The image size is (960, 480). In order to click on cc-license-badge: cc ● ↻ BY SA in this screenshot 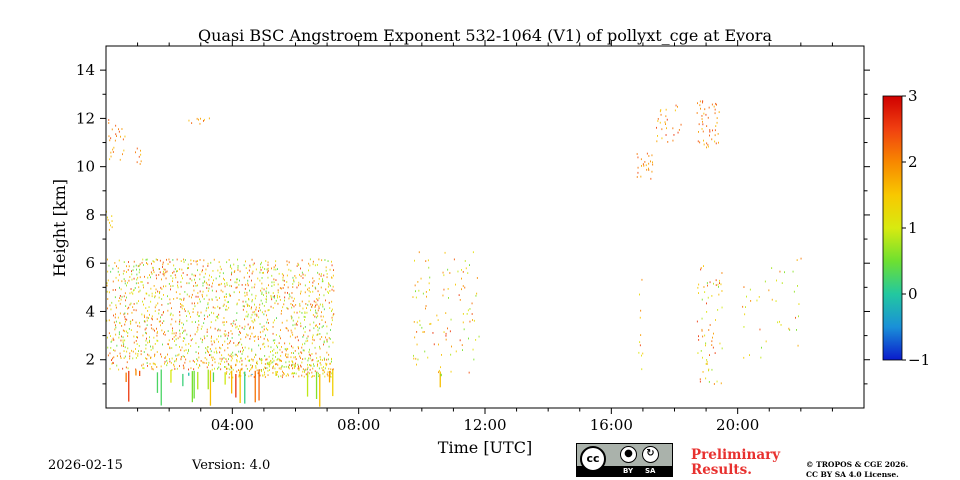, I will do `click(624, 460)`.